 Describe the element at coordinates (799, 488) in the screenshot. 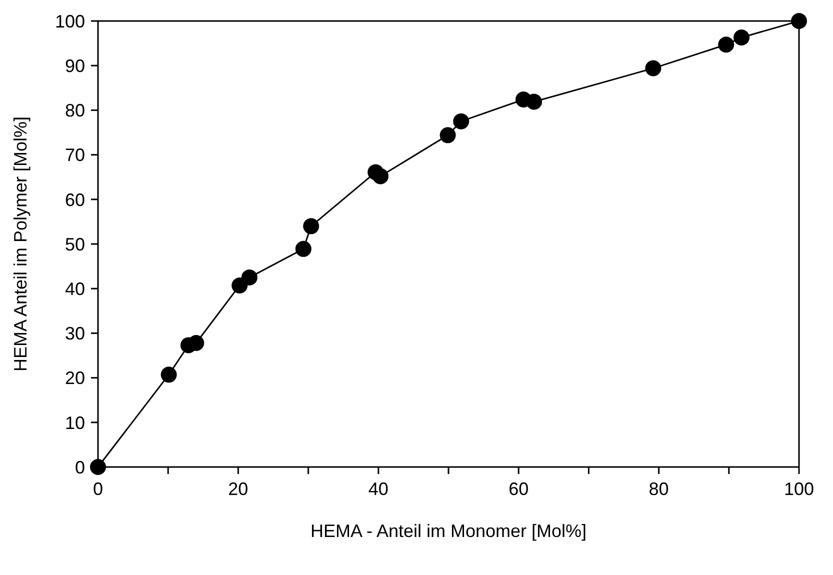

I see `x-tick-label: 100` at that location.